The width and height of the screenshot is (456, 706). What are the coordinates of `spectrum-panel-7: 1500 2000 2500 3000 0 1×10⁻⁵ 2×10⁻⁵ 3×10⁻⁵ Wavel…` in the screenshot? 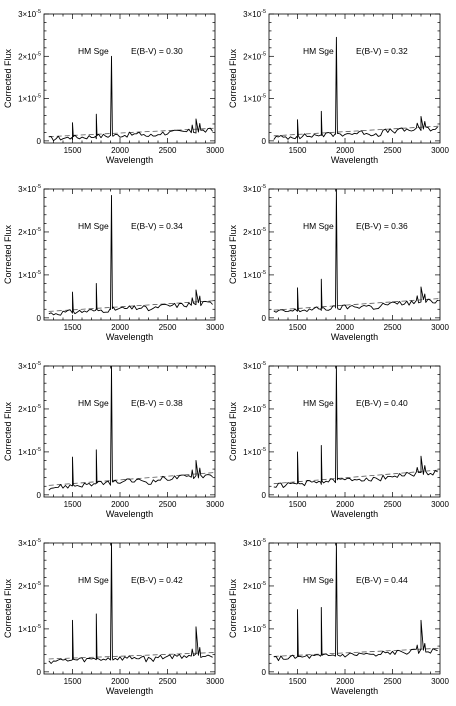 It's located at (113, 617).